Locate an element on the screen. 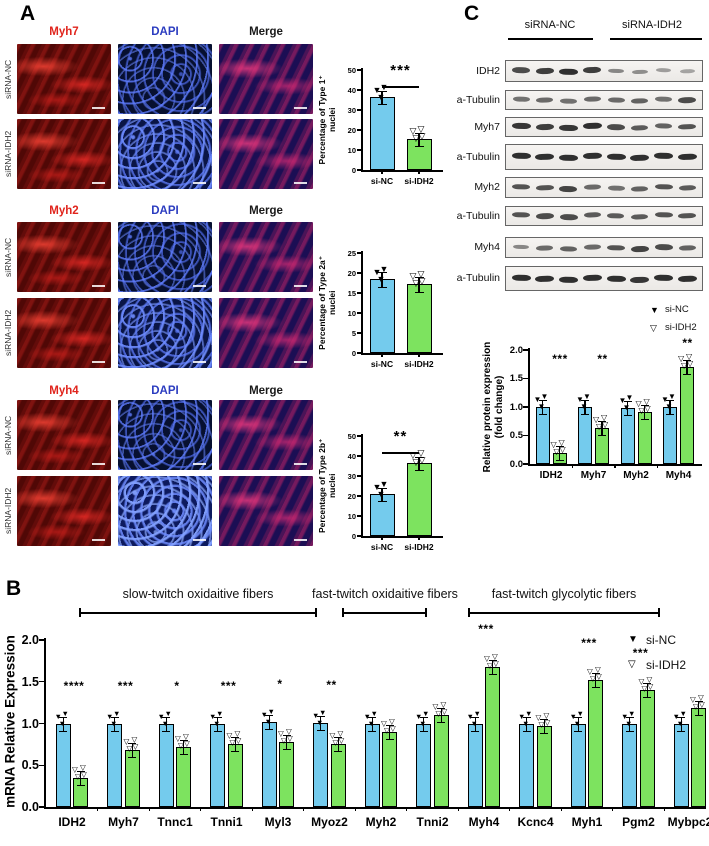 This screenshot has height=846, width=709. bar-mrna-expression-Myh7-si-NC is located at coordinates (114, 766).